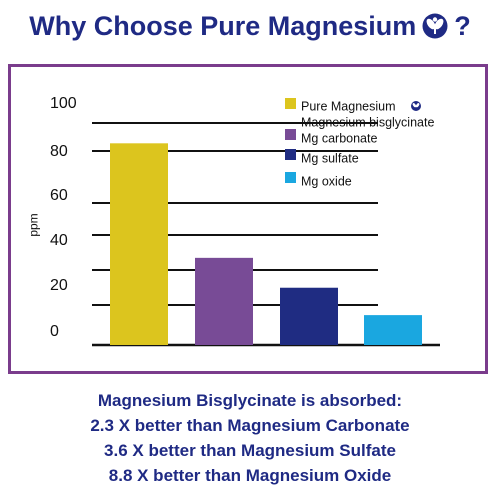  I want to click on y-tick-label: 80, so click(59, 151).